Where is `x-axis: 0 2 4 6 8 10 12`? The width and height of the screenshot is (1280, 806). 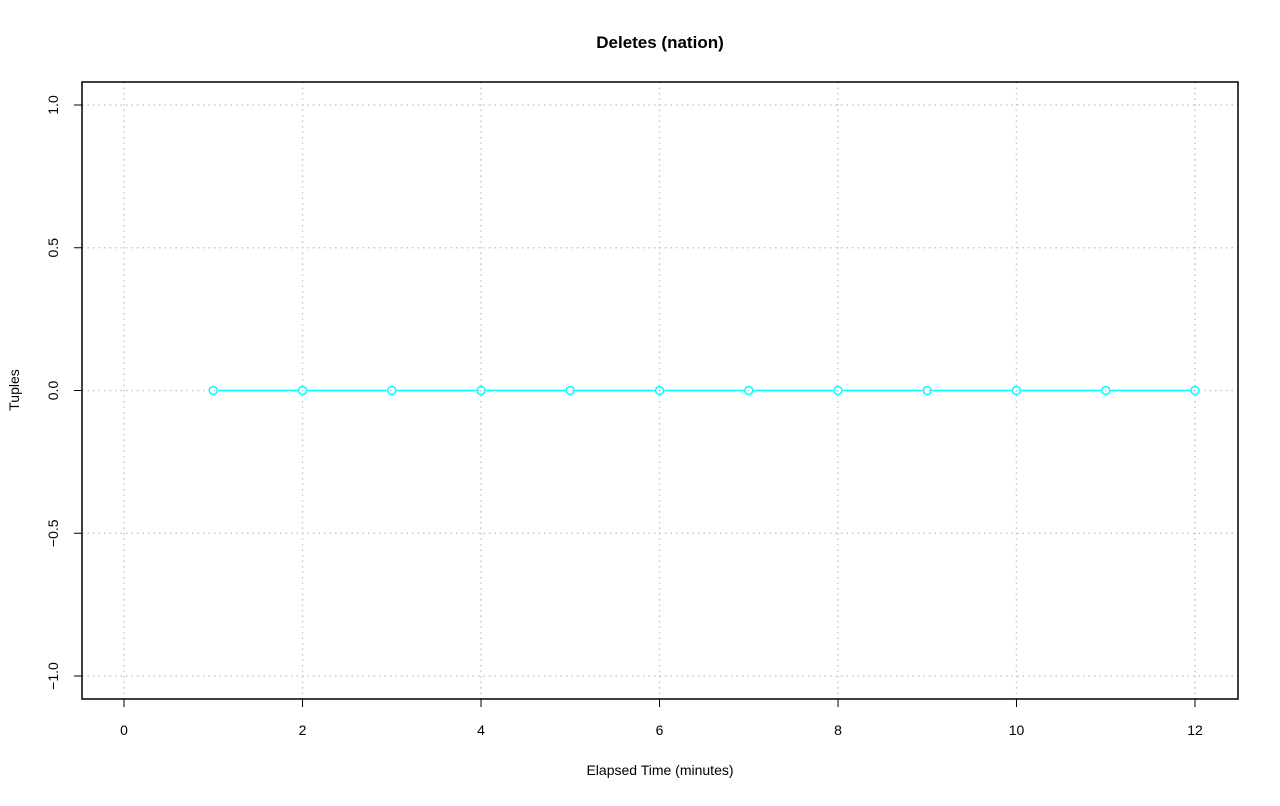 x-axis: 0 2 4 6 8 10 12 is located at coordinates (661, 718).